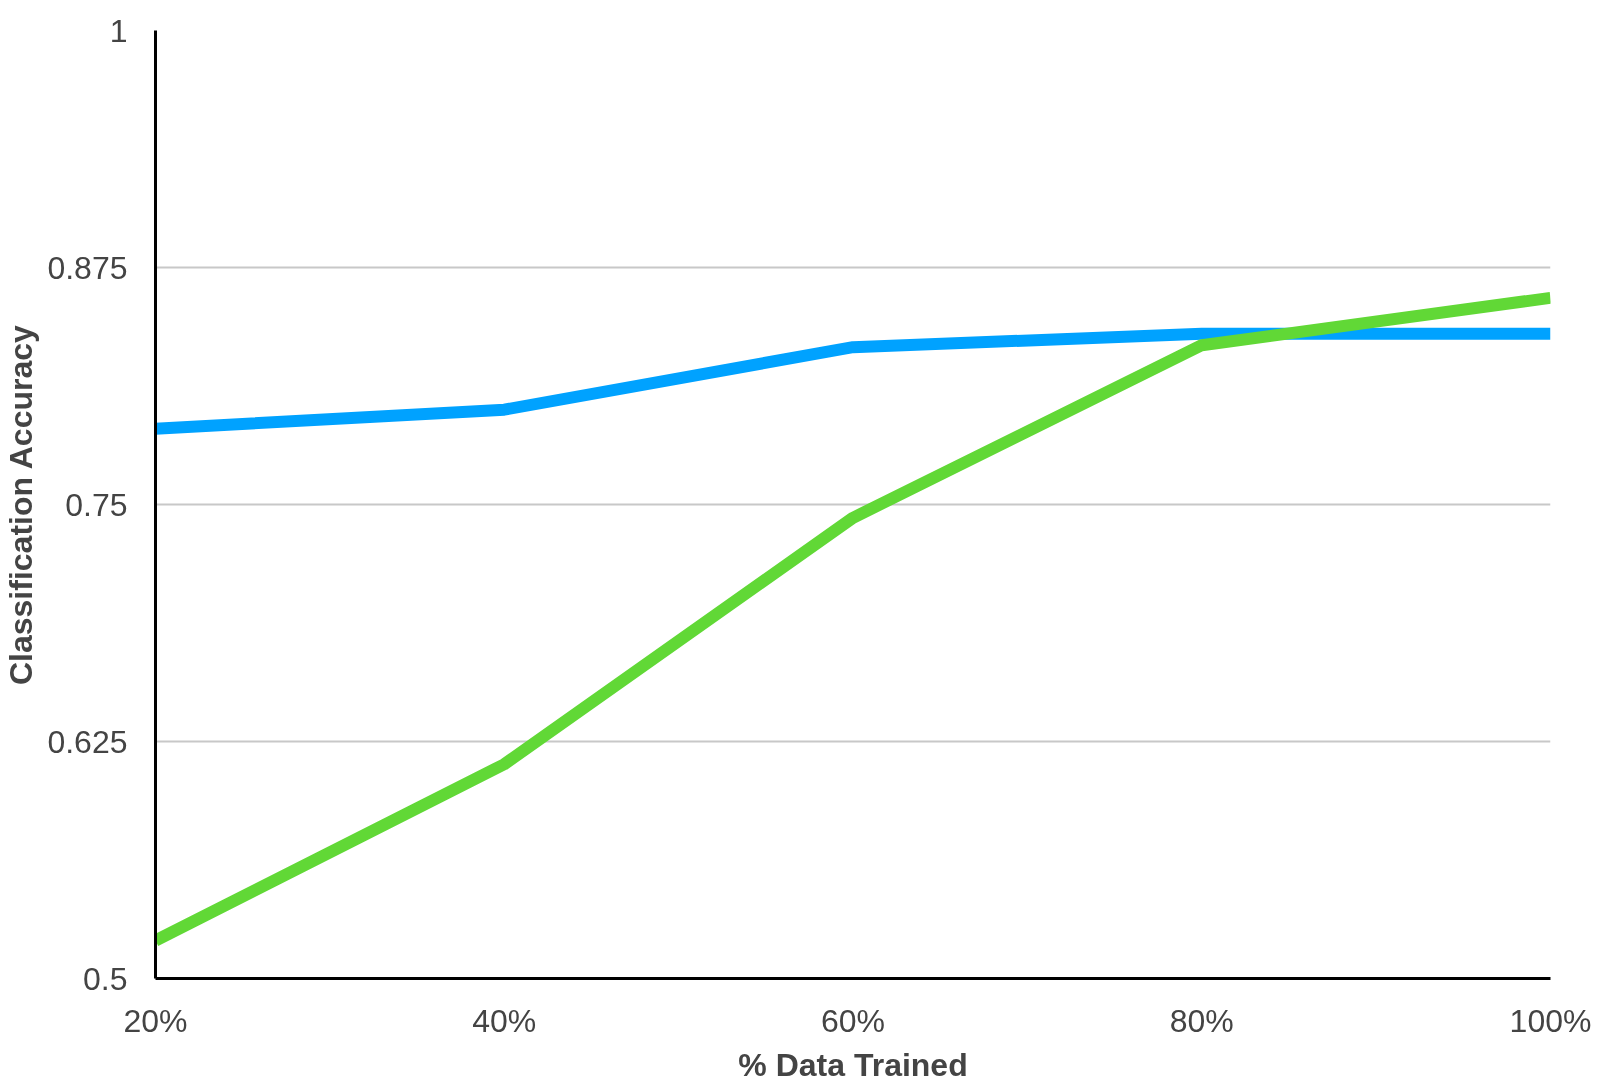  What do you see at coordinates (1201, 1020) in the screenshot?
I see `x-tick-label: 80%` at bounding box center [1201, 1020].